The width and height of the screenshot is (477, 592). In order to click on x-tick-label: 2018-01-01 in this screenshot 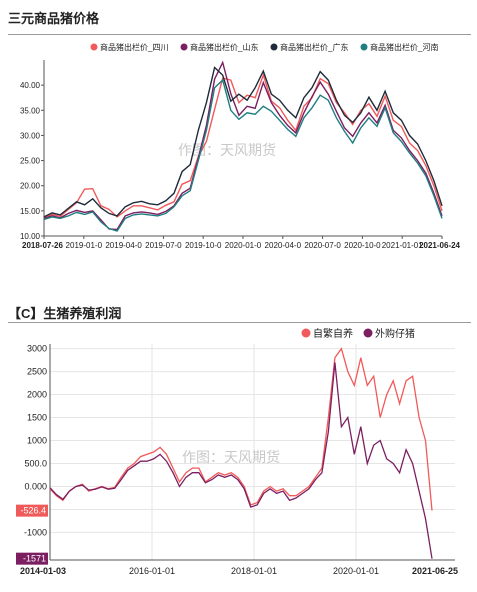, I will do `click(254, 571)`.